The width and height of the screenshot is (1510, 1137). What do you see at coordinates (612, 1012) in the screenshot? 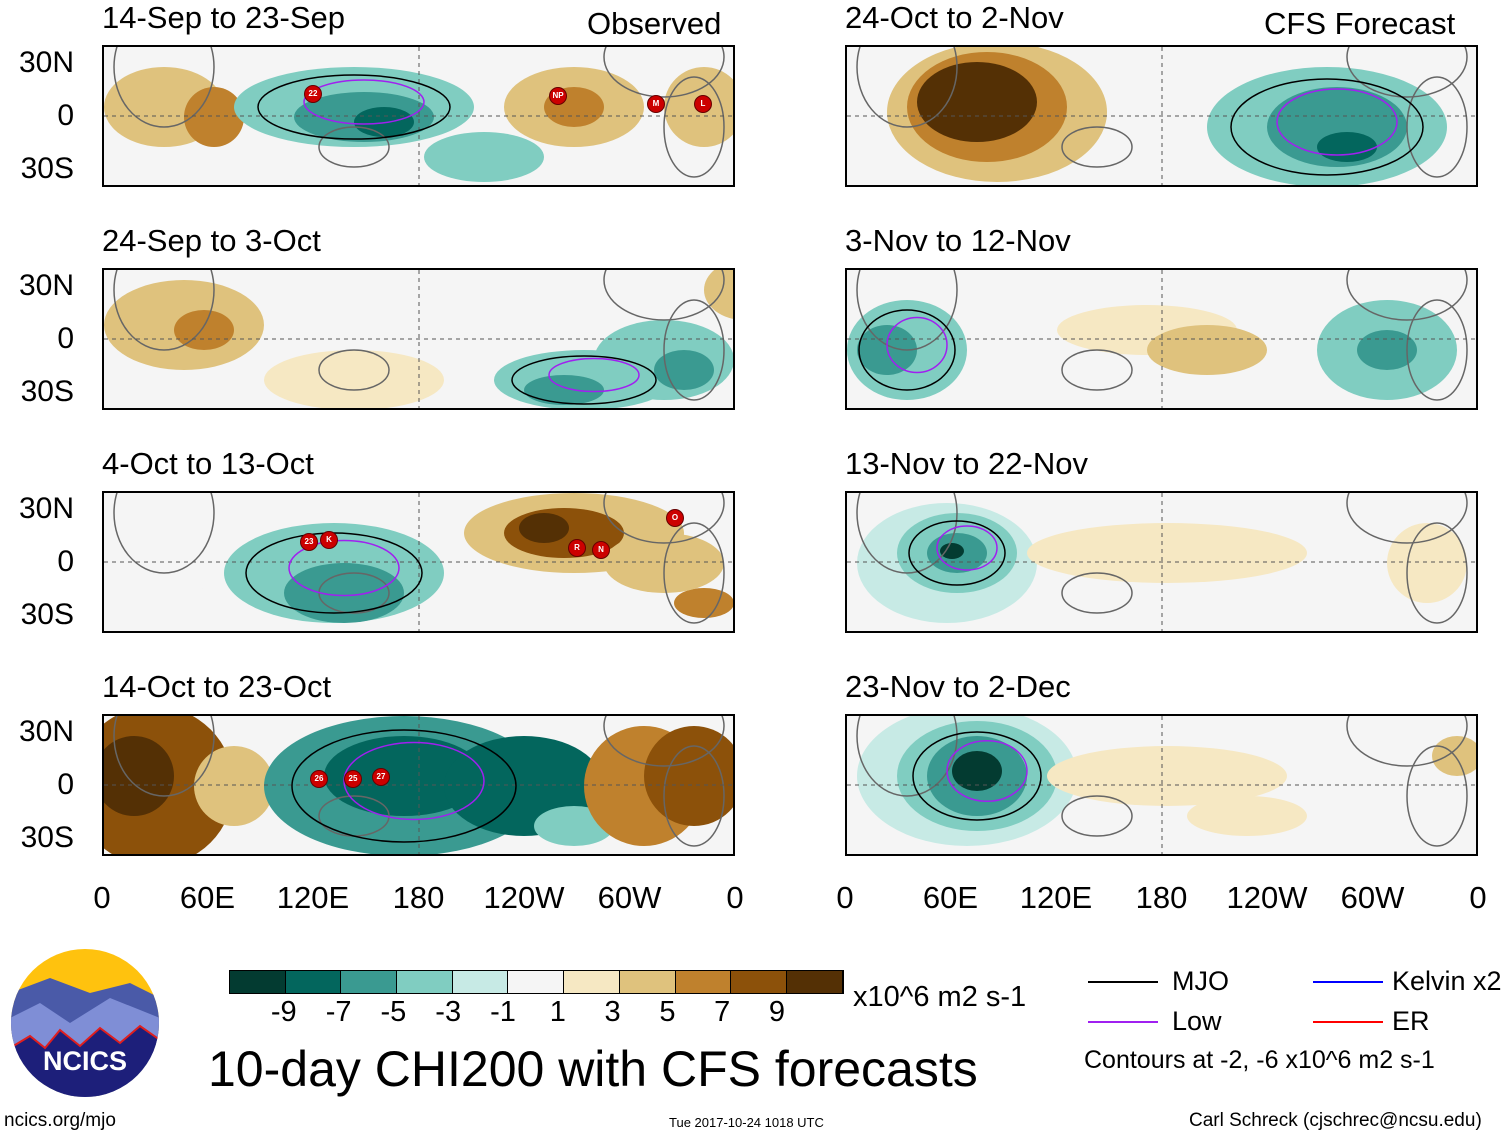
I see `colorbar-label: 3` at bounding box center [612, 1012].